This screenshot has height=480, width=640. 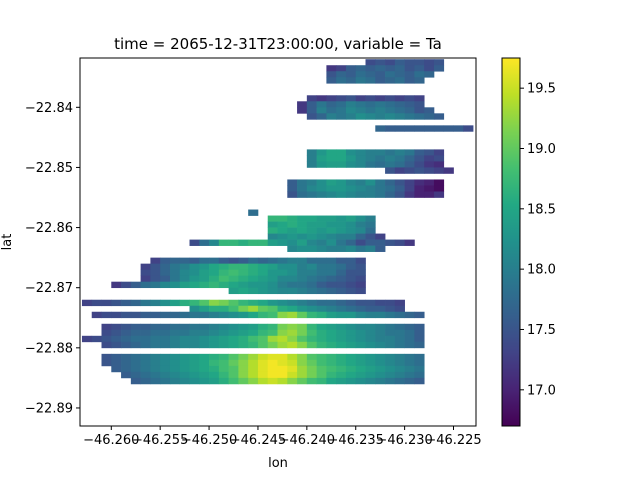 What do you see at coordinates (307, 440) in the screenshot?
I see `x-tick-label: −46.240` at bounding box center [307, 440].